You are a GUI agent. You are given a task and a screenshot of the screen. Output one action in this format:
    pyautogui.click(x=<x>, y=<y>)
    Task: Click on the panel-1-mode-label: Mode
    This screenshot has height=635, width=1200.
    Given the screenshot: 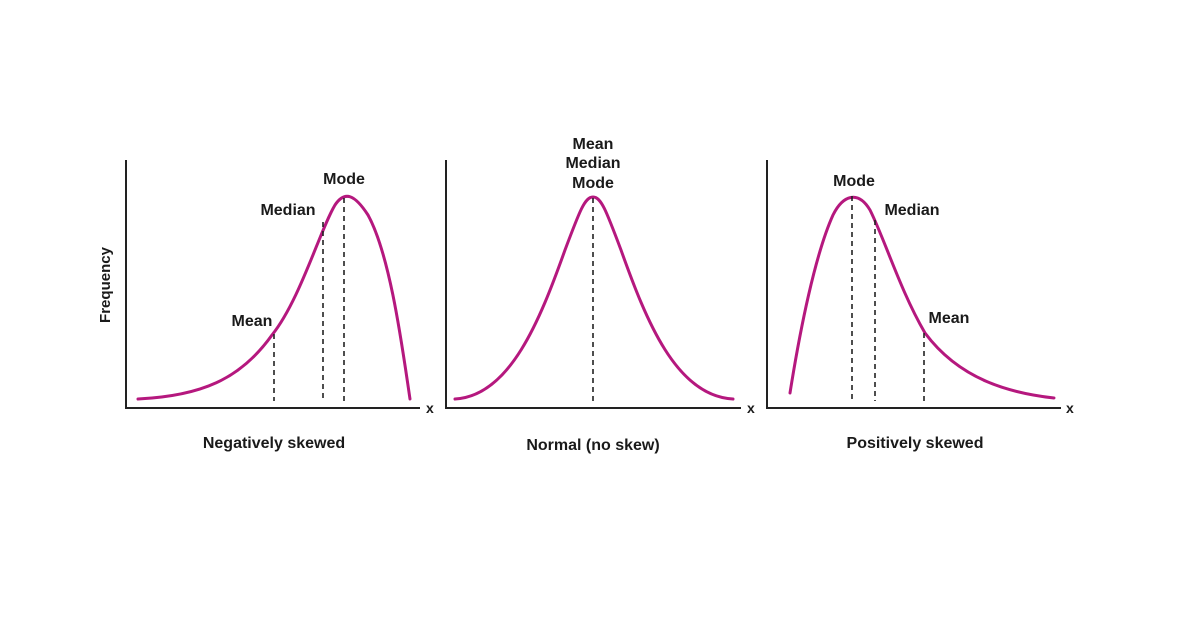 What is the action you would take?
    pyautogui.click(x=344, y=179)
    